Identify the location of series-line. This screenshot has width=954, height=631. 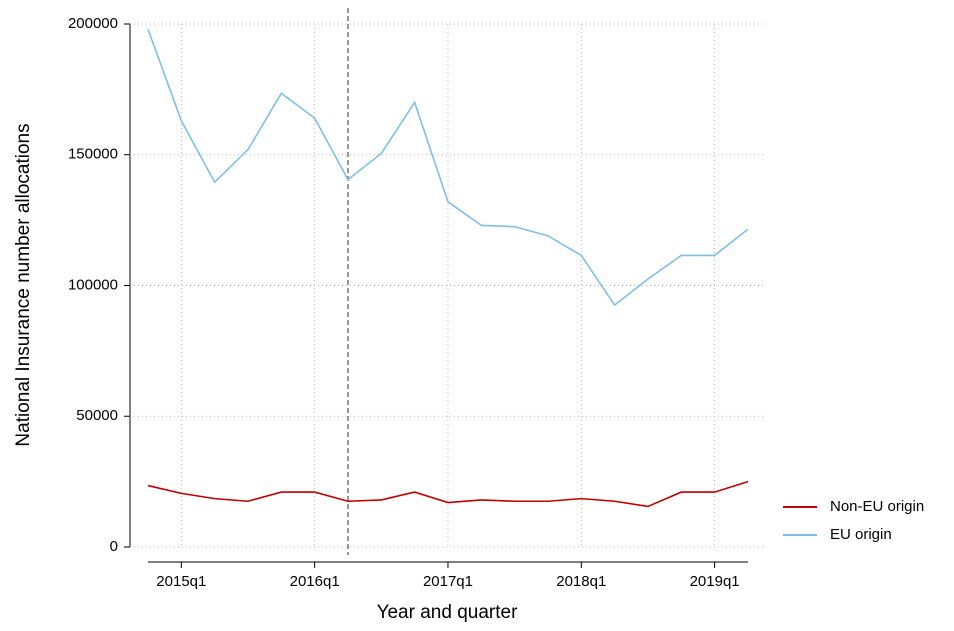
(448, 494).